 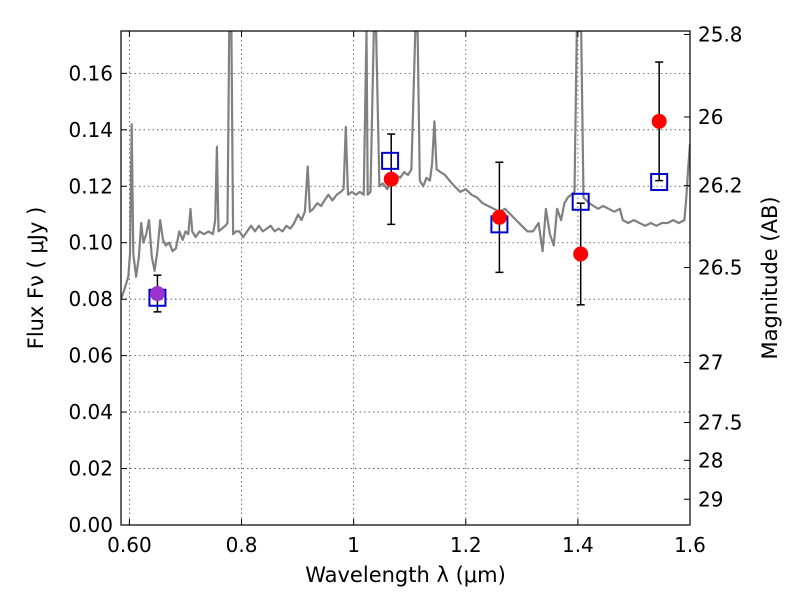 I want to click on right-tick-label: 29, so click(x=710, y=499).